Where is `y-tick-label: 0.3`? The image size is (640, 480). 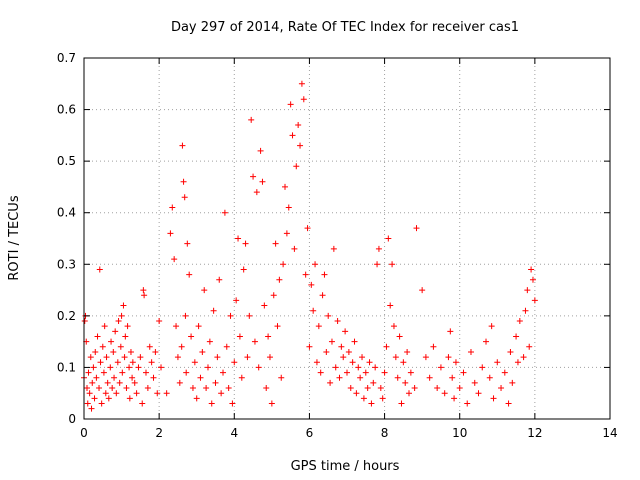
y-tick-label: 0.3 is located at coordinates (66, 264).